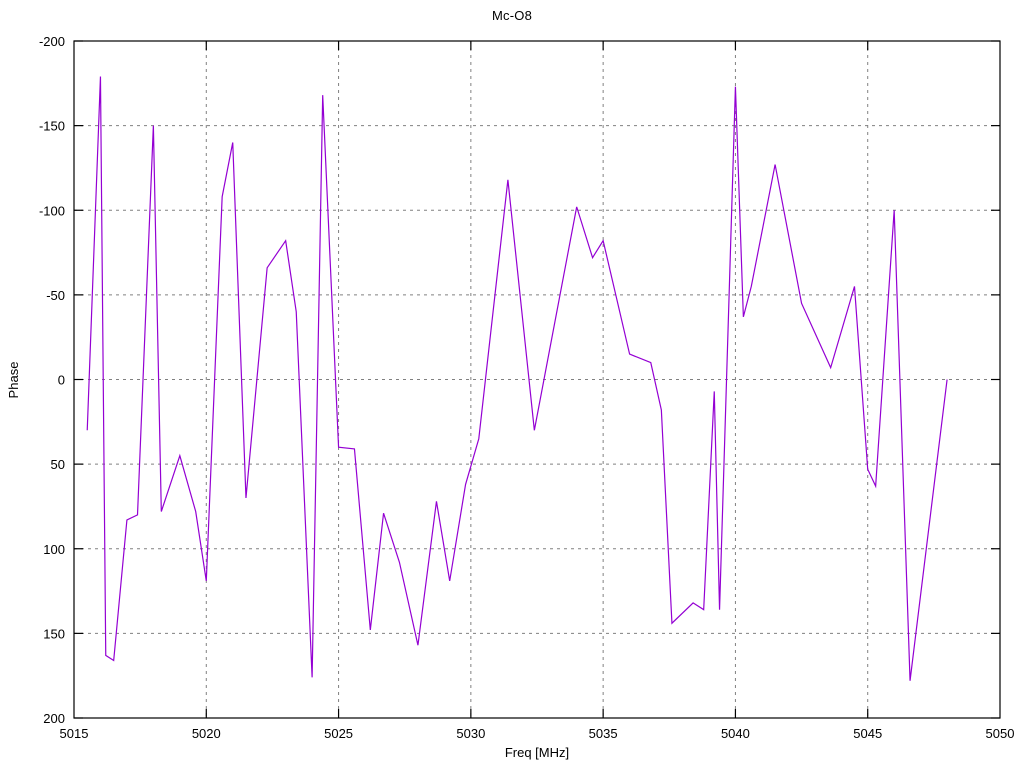 This screenshot has width=1024, height=768. Describe the element at coordinates (55, 295) in the screenshot. I see `y-tick-label: -50` at that location.